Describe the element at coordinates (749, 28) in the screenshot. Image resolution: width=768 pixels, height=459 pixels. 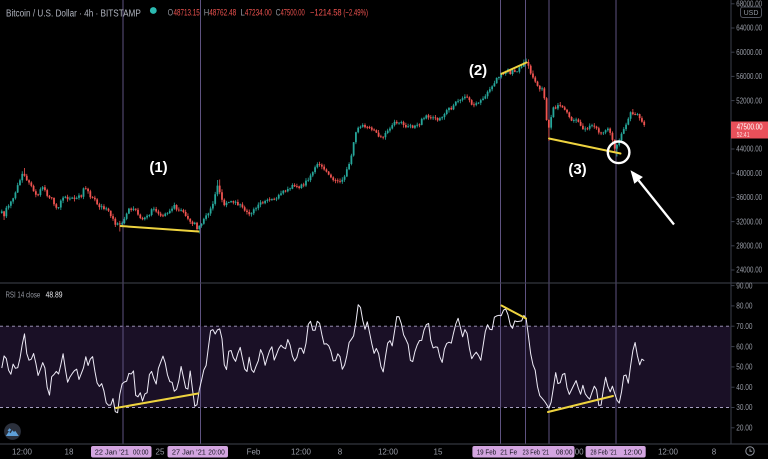
I see `svg-text: 64000.00` at that location.